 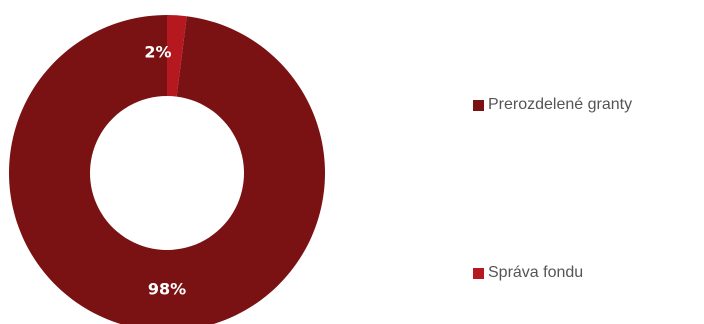 I want to click on slice-sprava-fondu, so click(x=177, y=56).